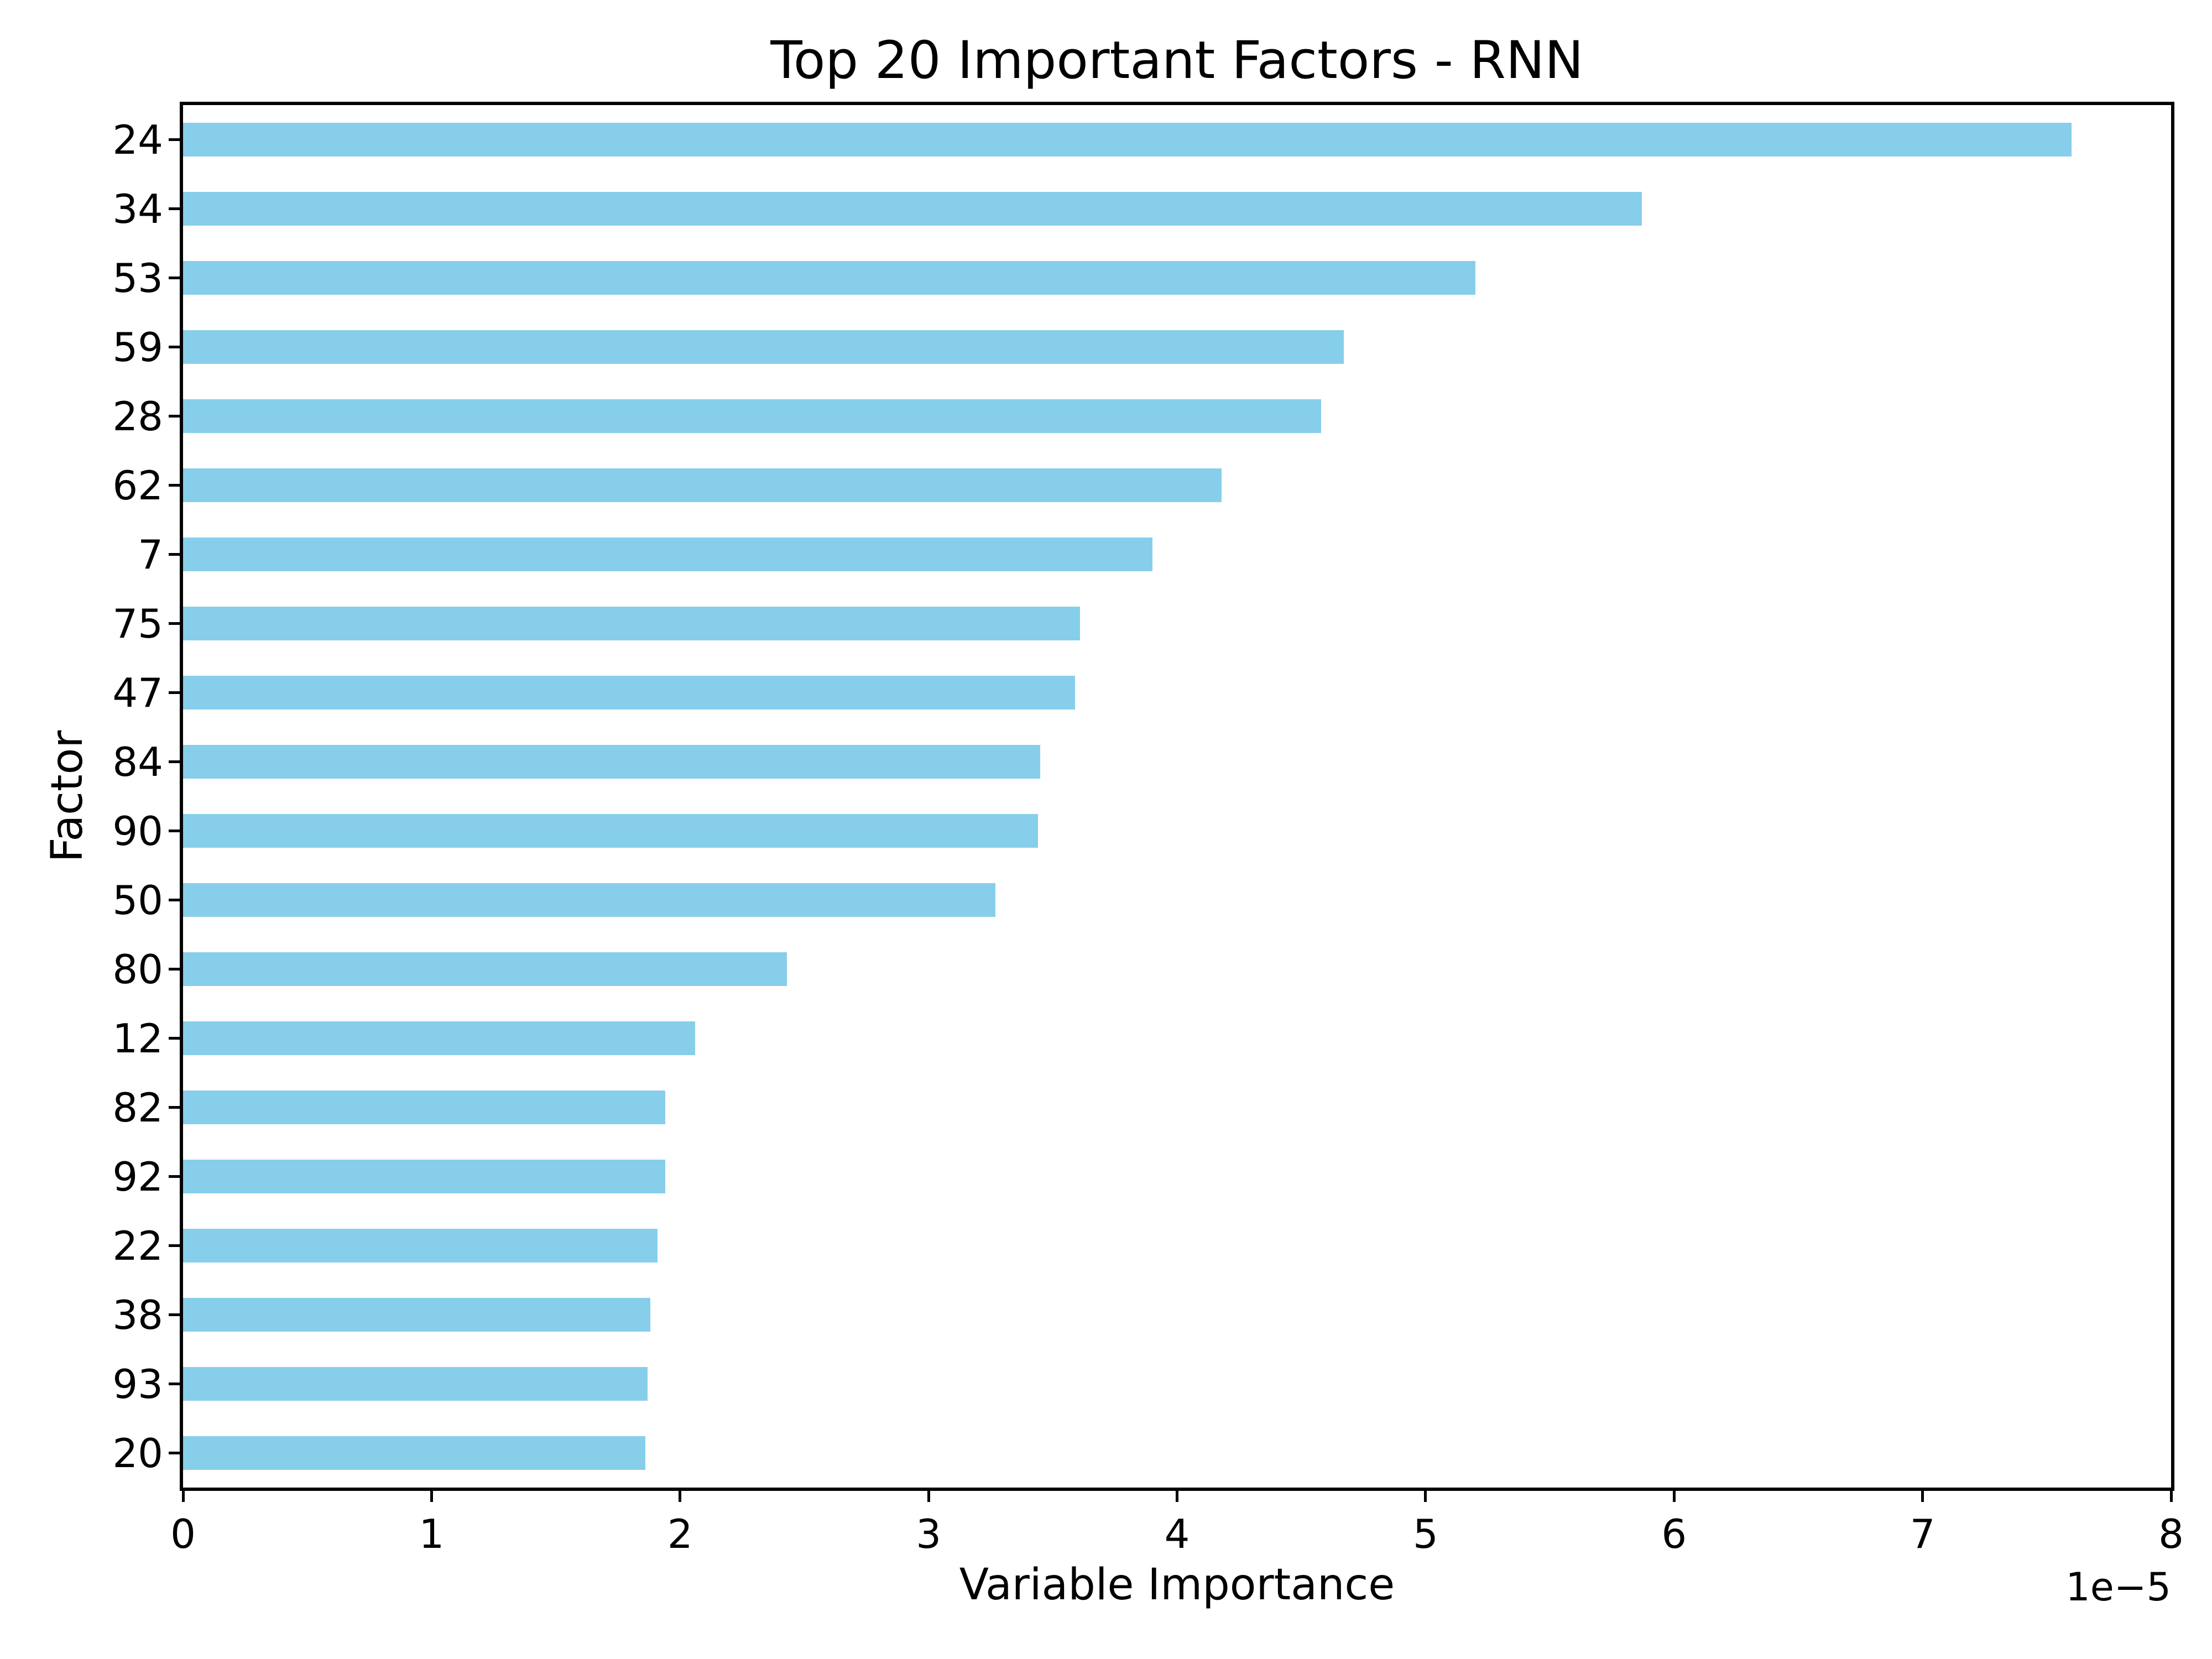 The image size is (2212, 1659). What do you see at coordinates (1177, 61) in the screenshot?
I see `chart-title: Top 20 Important Factors - RNN` at bounding box center [1177, 61].